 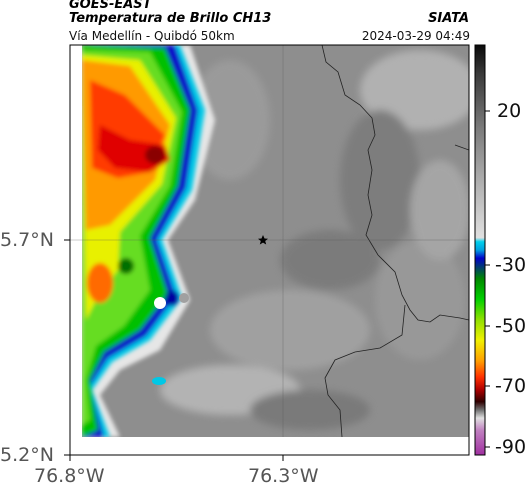 I want to click on lon-tick-label: 76.3°W, so click(x=283, y=476).